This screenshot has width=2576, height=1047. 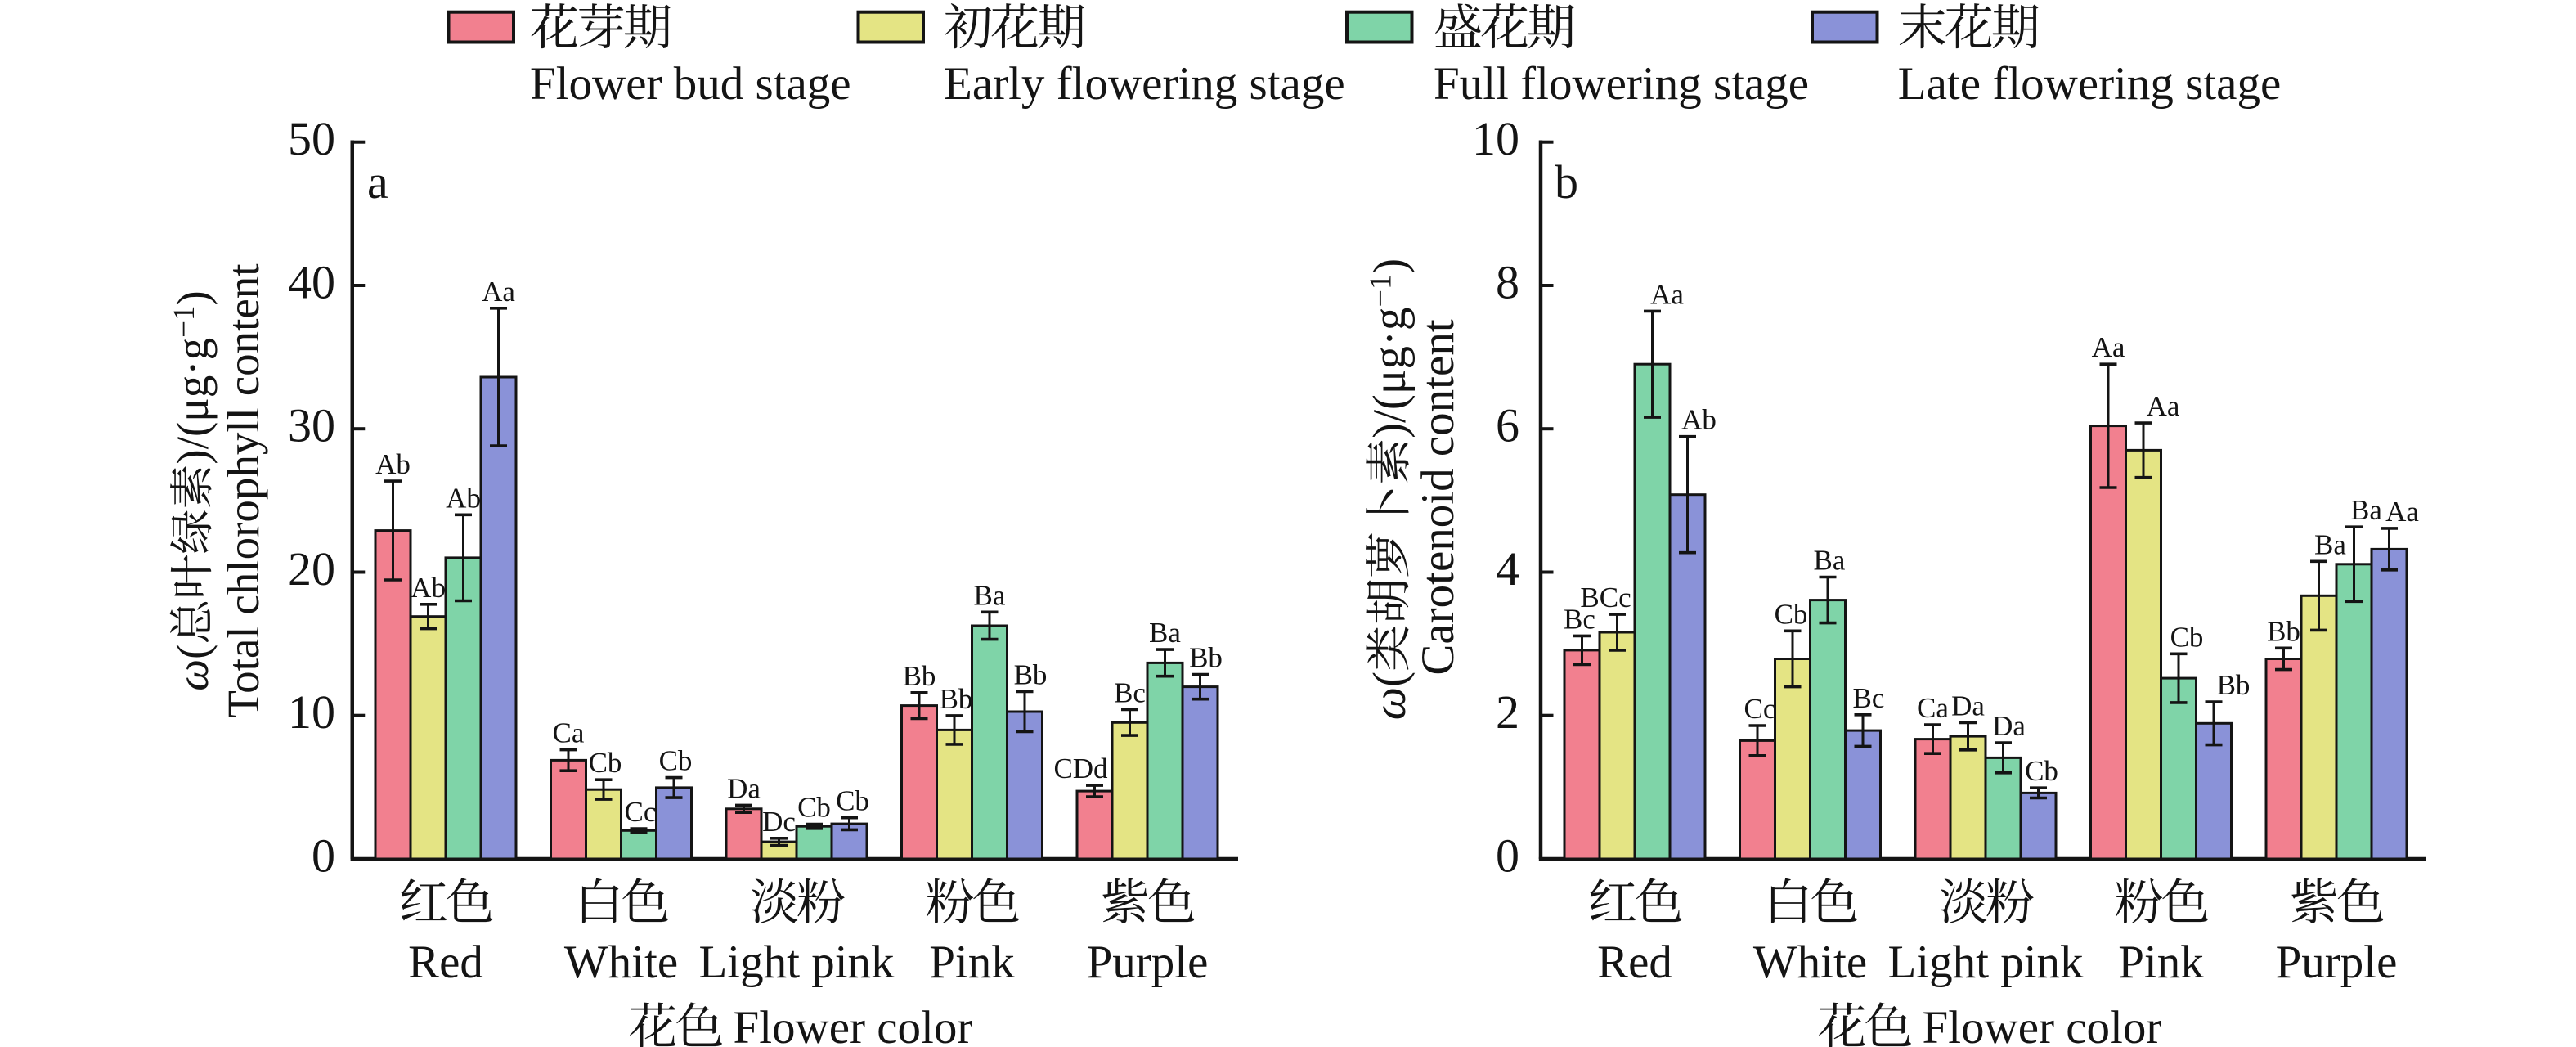 What do you see at coordinates (311, 426) in the screenshot?
I see `svg-text: 30` at bounding box center [311, 426].